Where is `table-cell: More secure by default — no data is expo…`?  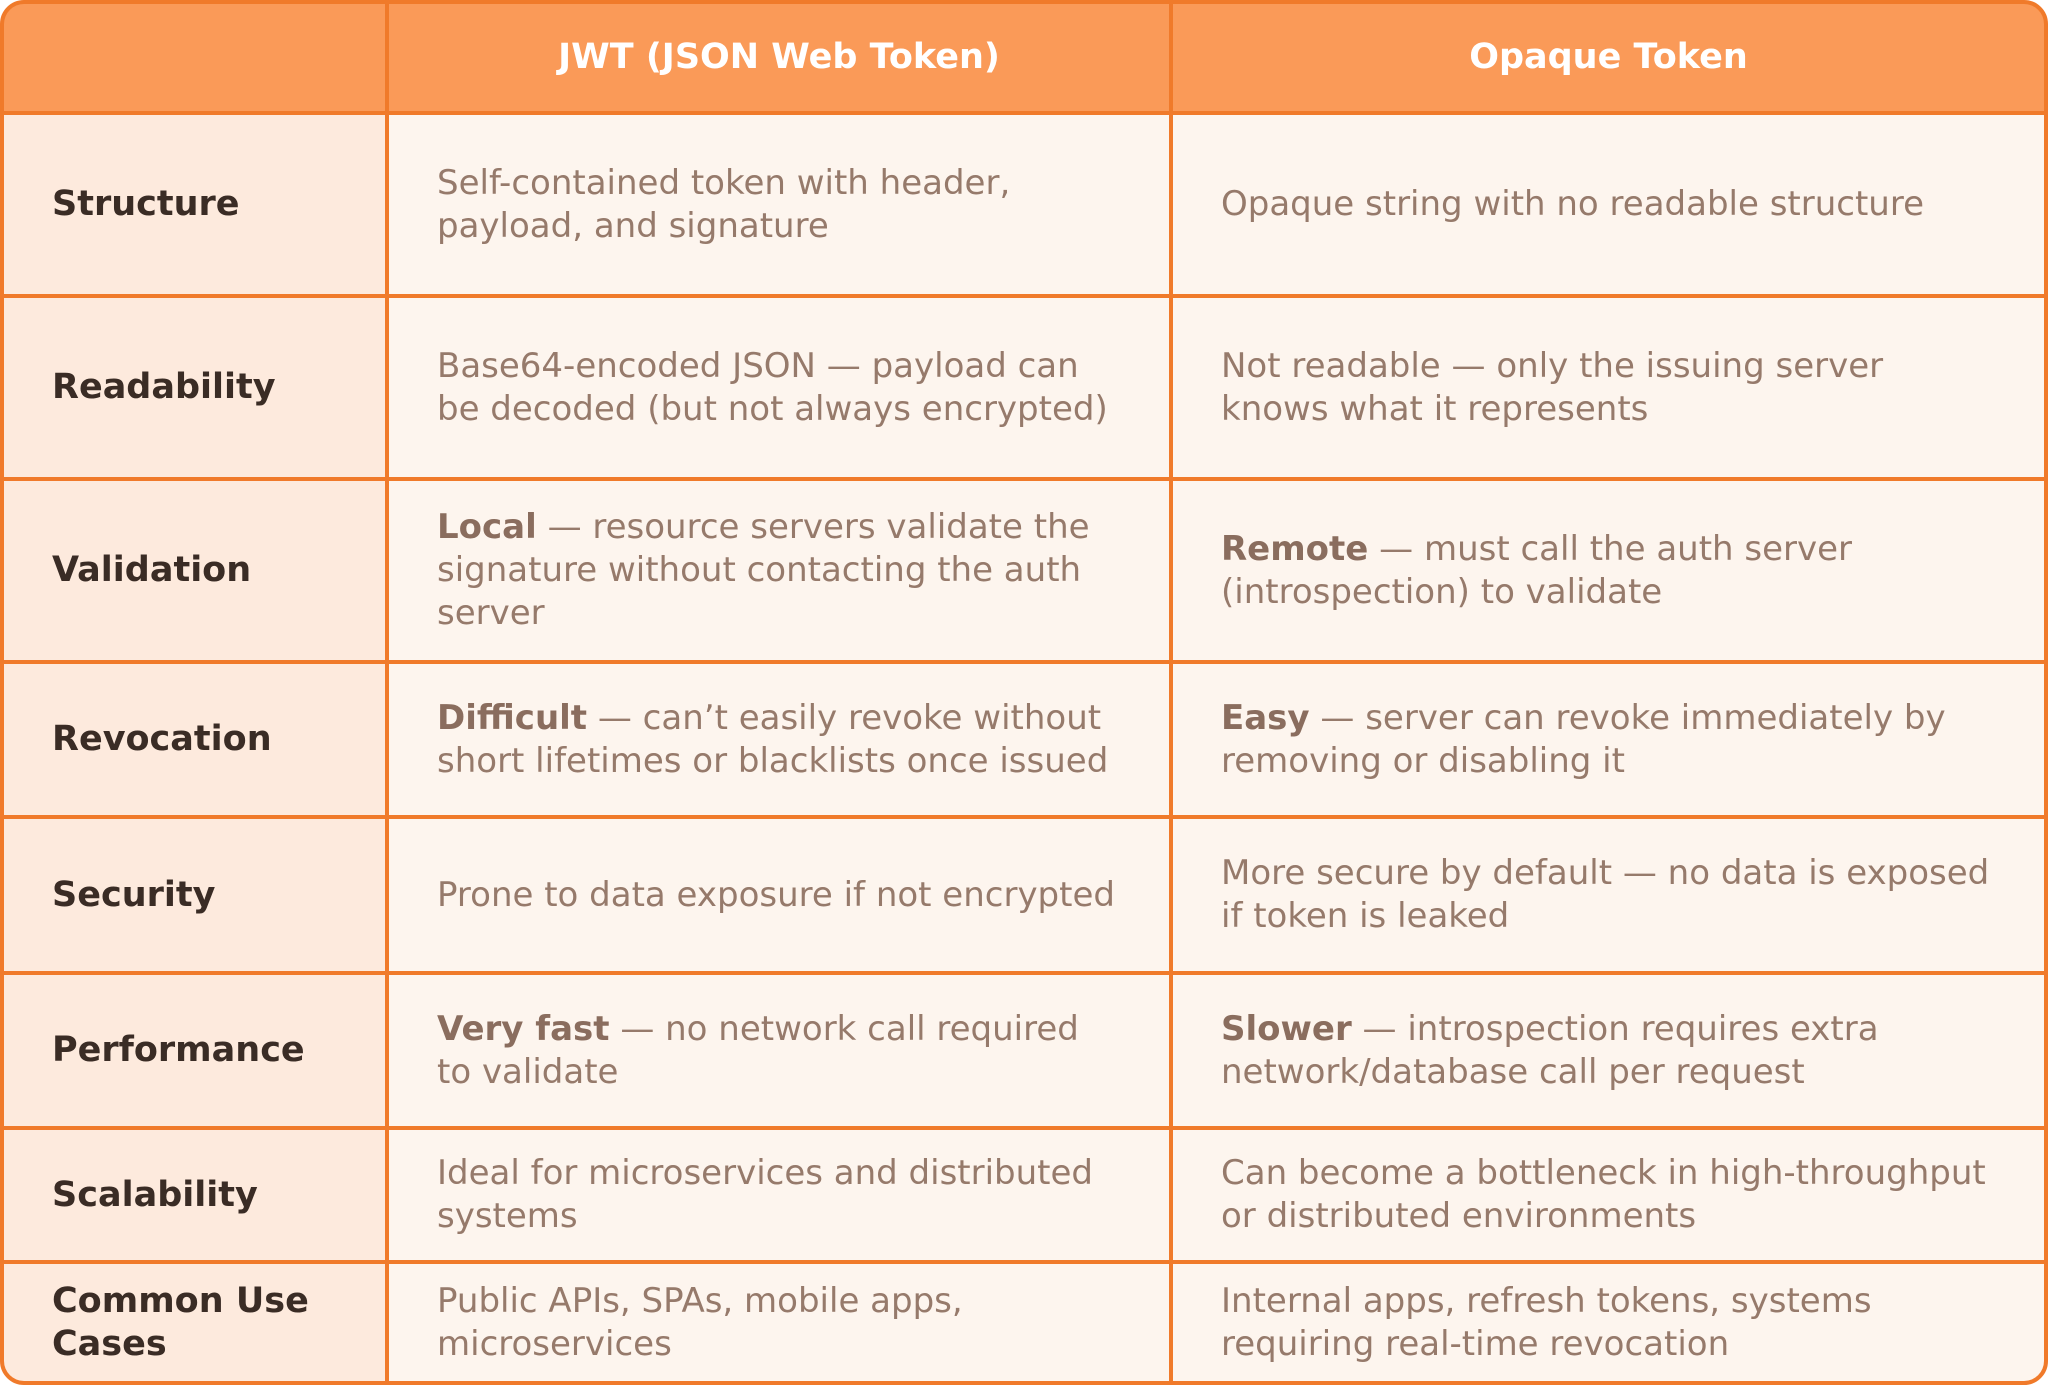
table-cell: More secure by default — no data is expo… is located at coordinates (1608, 895).